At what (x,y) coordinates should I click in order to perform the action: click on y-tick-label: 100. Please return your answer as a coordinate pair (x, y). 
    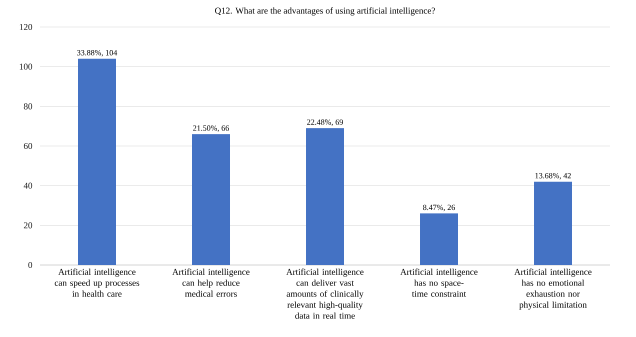
    Looking at the image, I should click on (26, 67).